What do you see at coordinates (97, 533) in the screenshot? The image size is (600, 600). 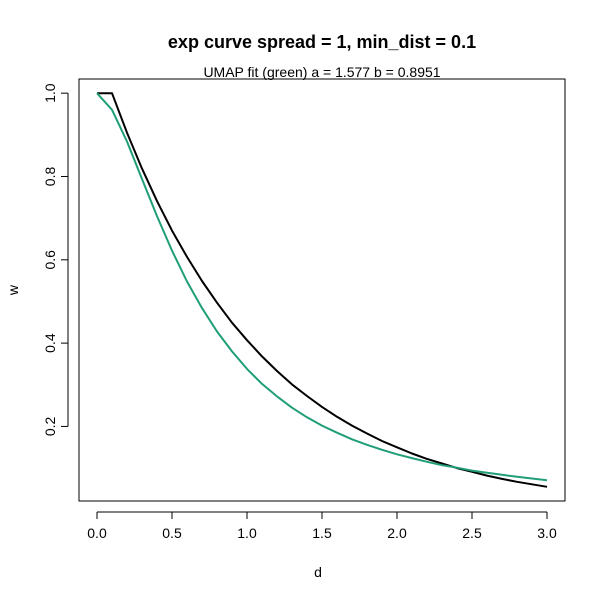 I see `x-tick-label: 0.0` at bounding box center [97, 533].